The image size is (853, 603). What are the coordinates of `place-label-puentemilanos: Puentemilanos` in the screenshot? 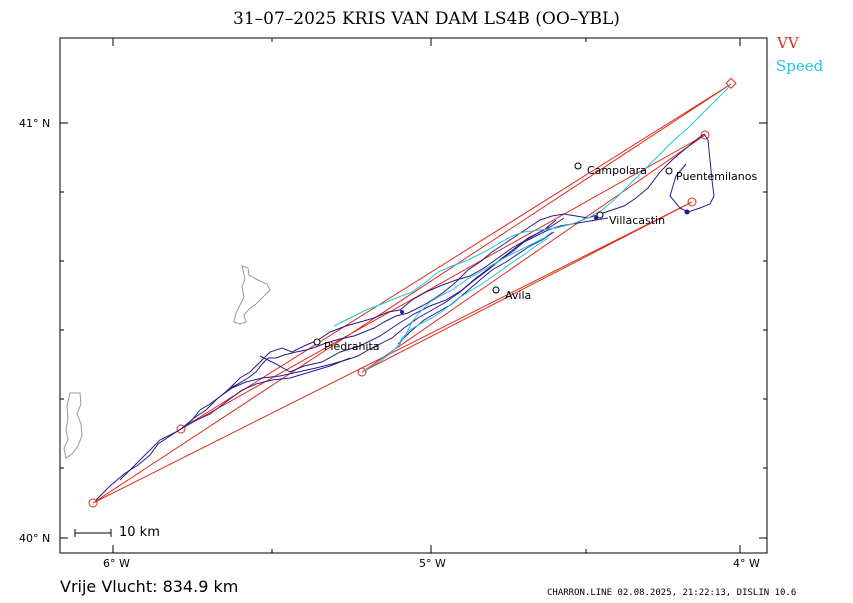 It's located at (717, 176).